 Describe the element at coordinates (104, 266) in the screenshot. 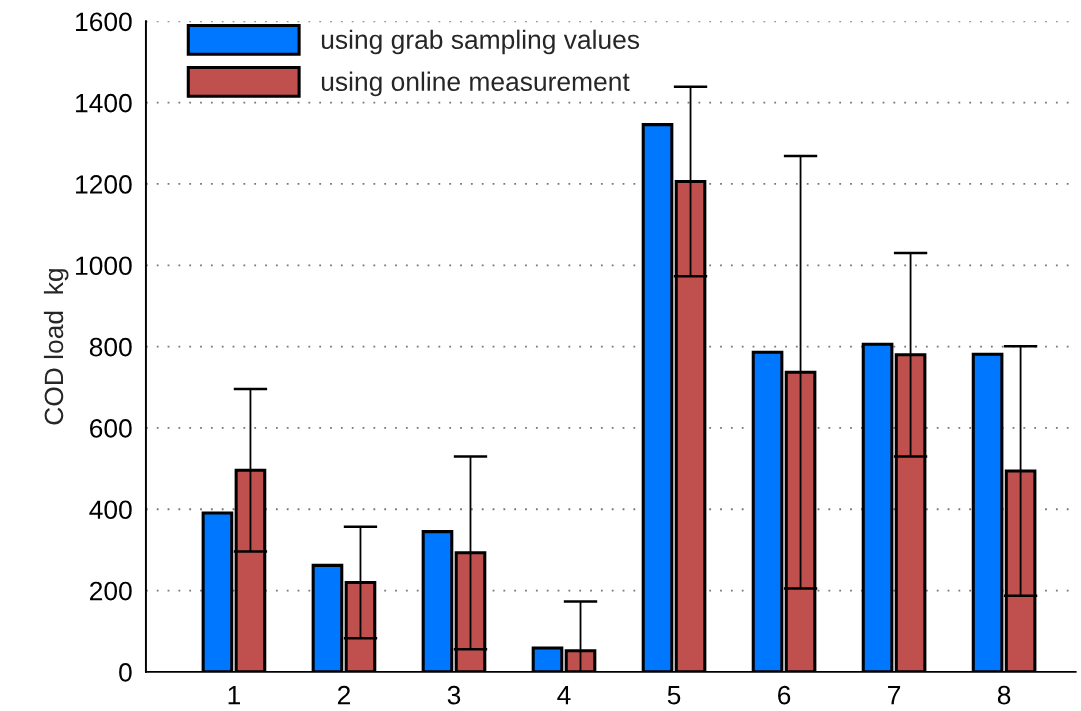

I see `y-tick-label: 1000` at that location.